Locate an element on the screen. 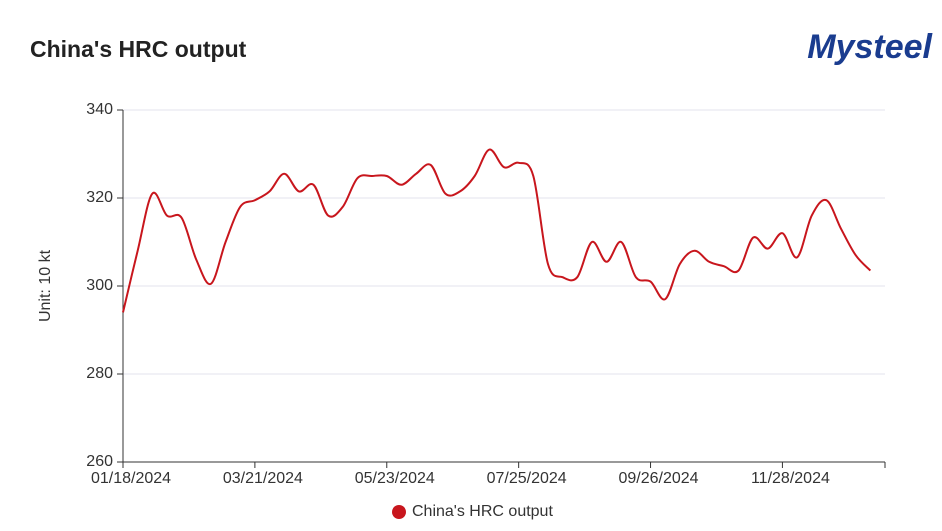  x-tick-label: 11/28/2024 is located at coordinates (790, 478).